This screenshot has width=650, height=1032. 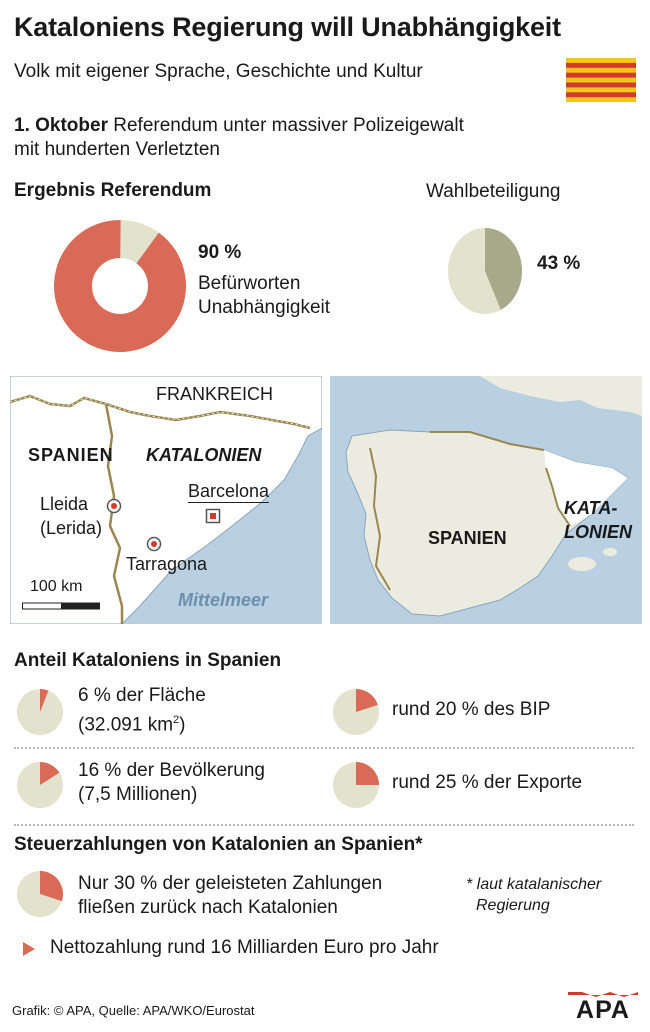 What do you see at coordinates (603, 994) in the screenshot?
I see `apa-logo-icon` at bounding box center [603, 994].